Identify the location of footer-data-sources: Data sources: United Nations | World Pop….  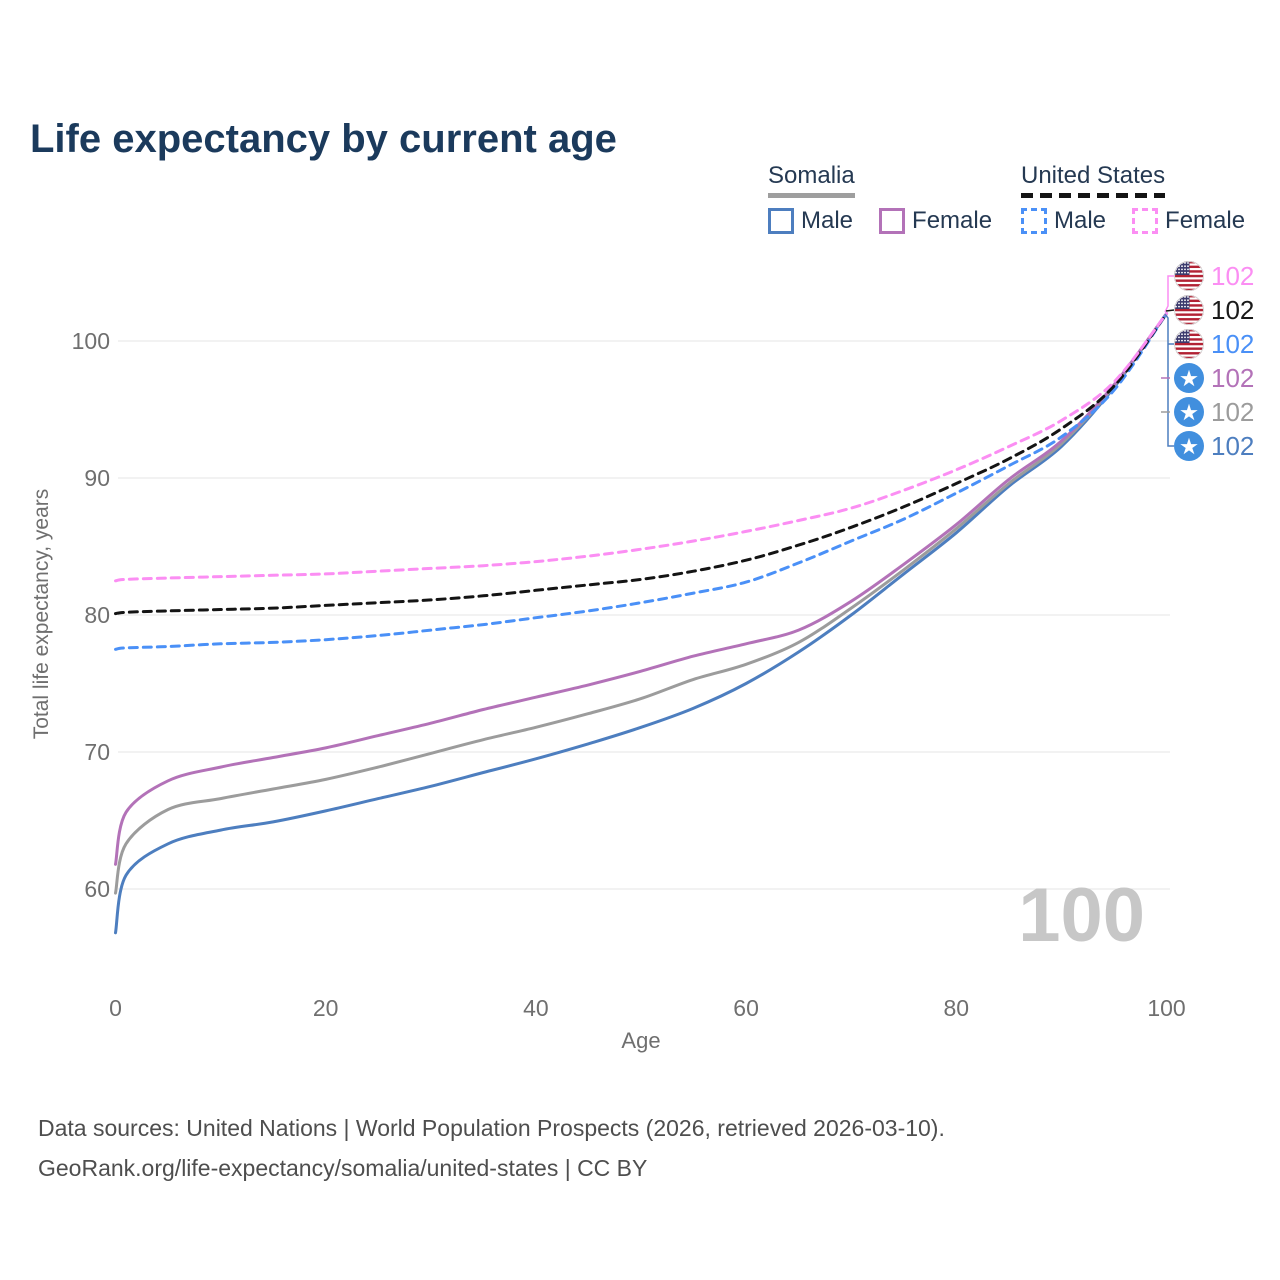
(491, 1128).